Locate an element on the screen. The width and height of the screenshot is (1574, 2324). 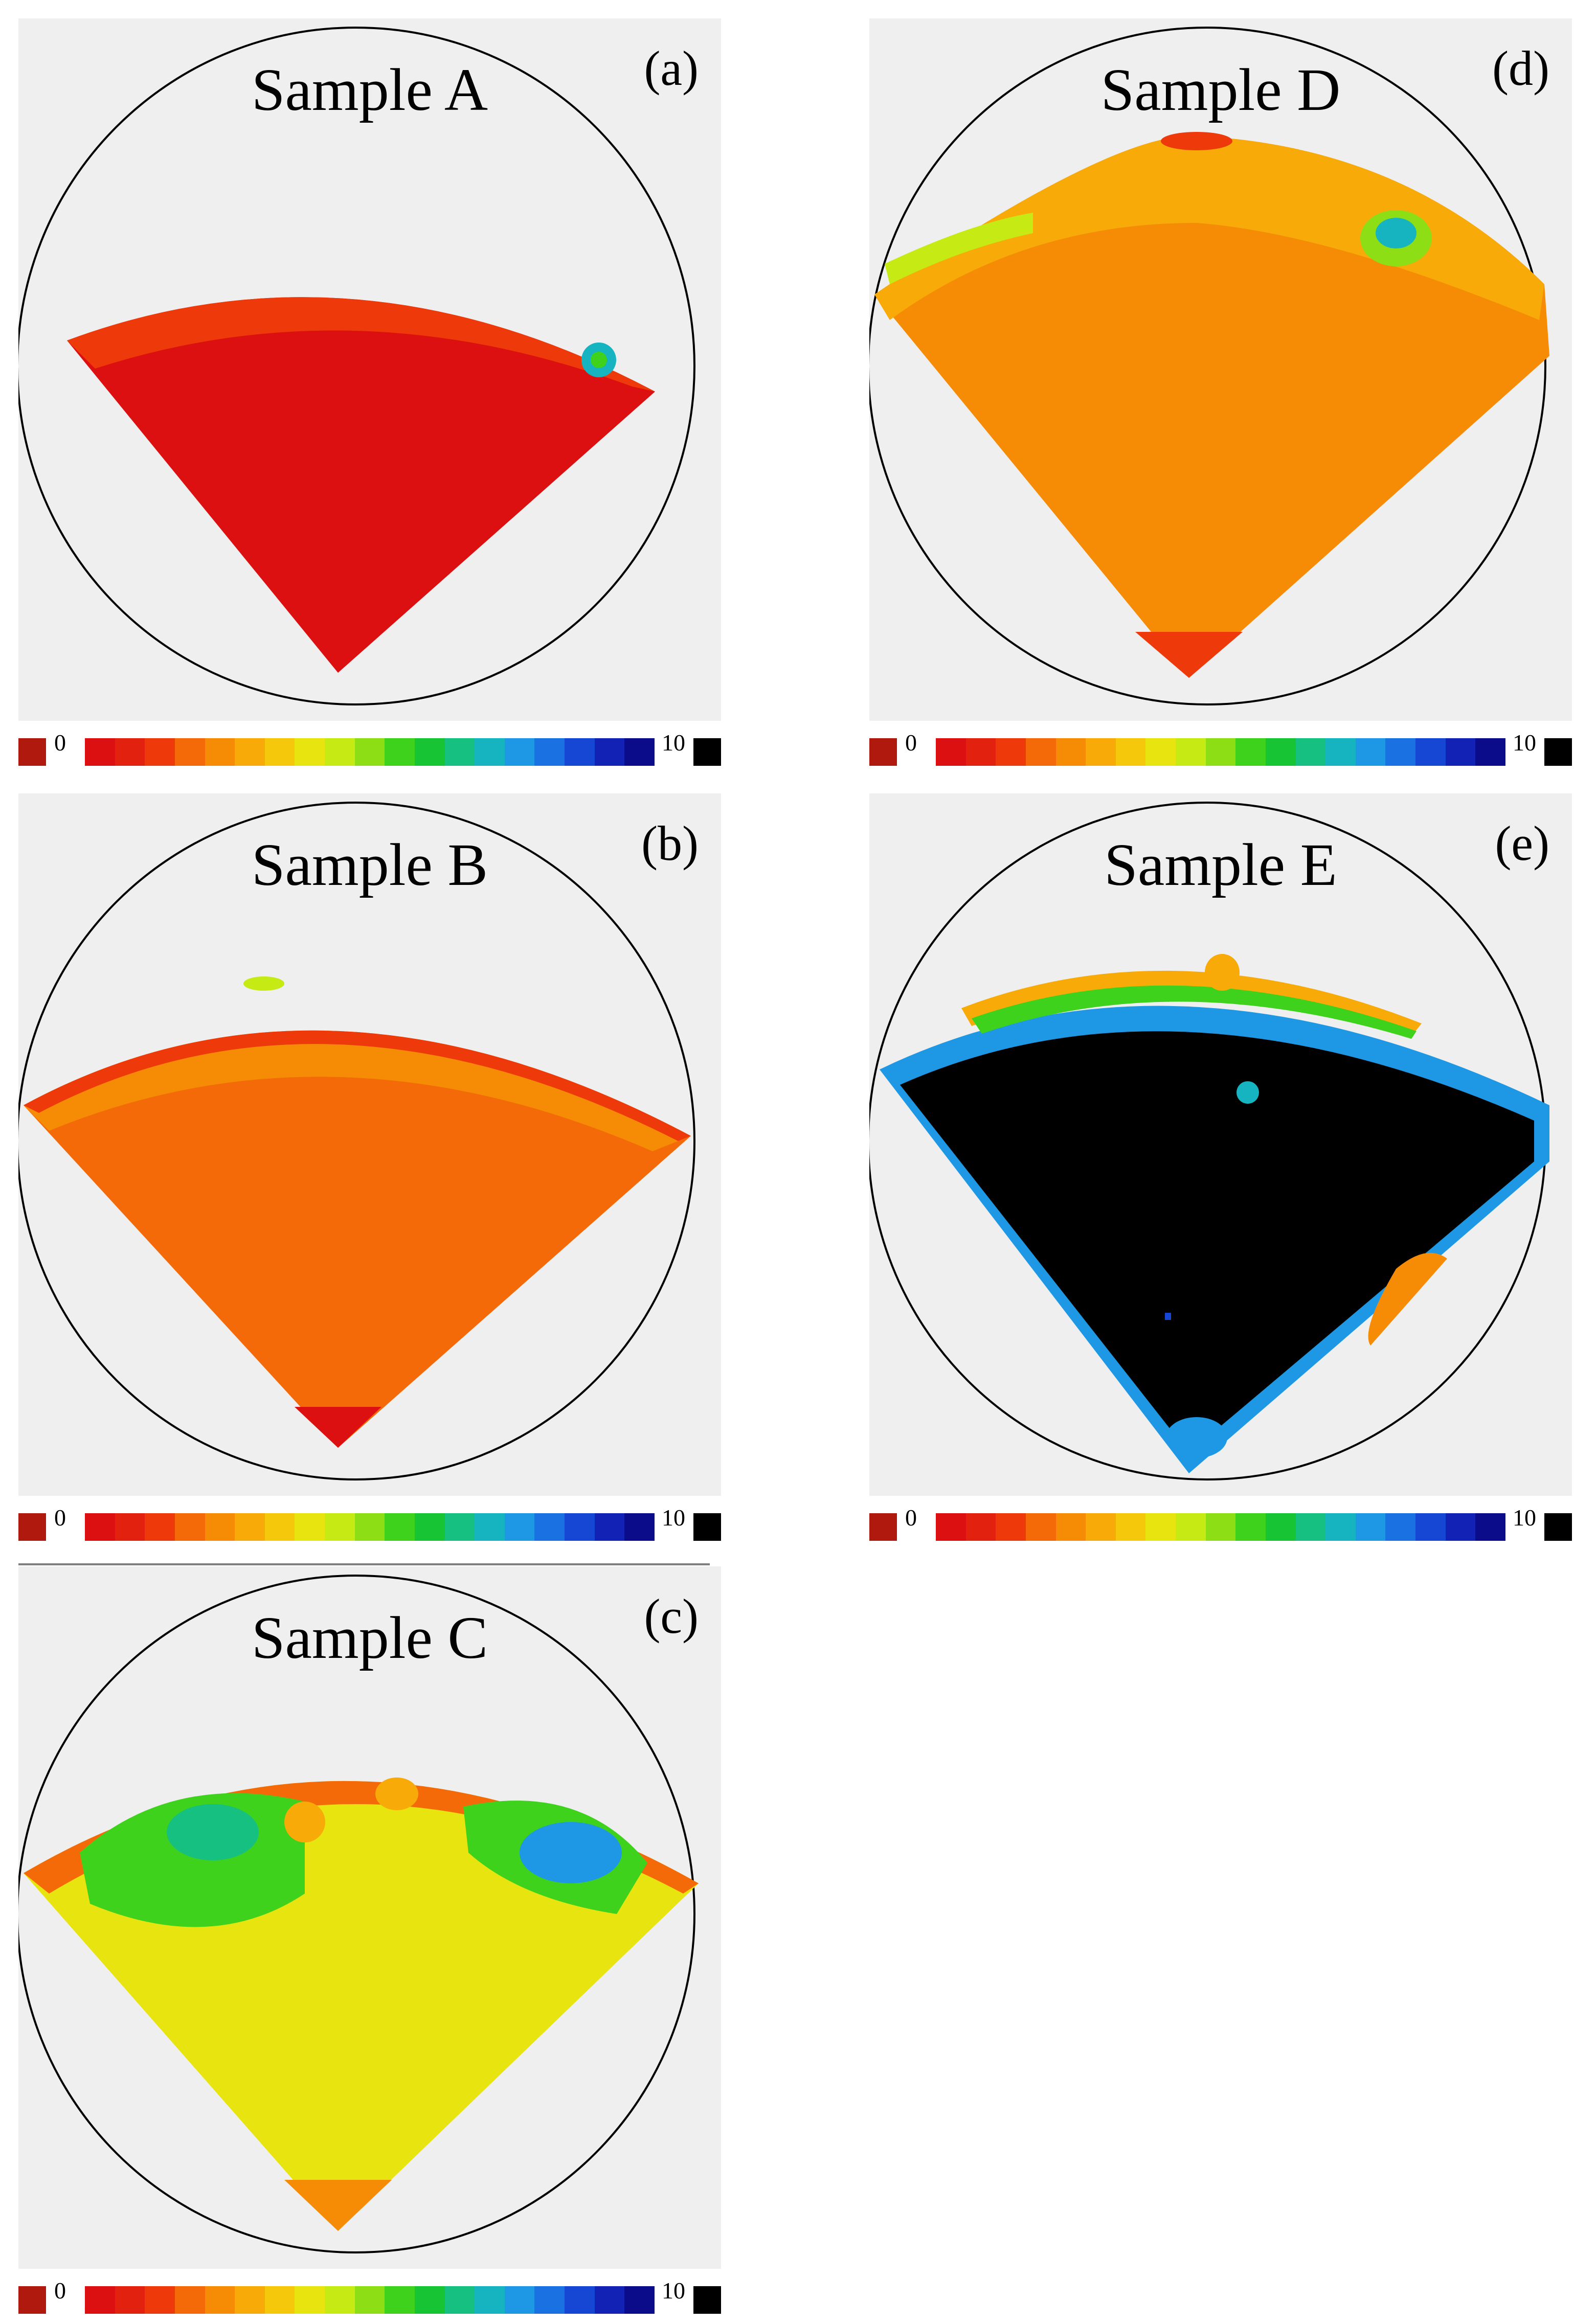
panel-sample-b: Sample B (b) 0 10 is located at coordinates (369, 1172).